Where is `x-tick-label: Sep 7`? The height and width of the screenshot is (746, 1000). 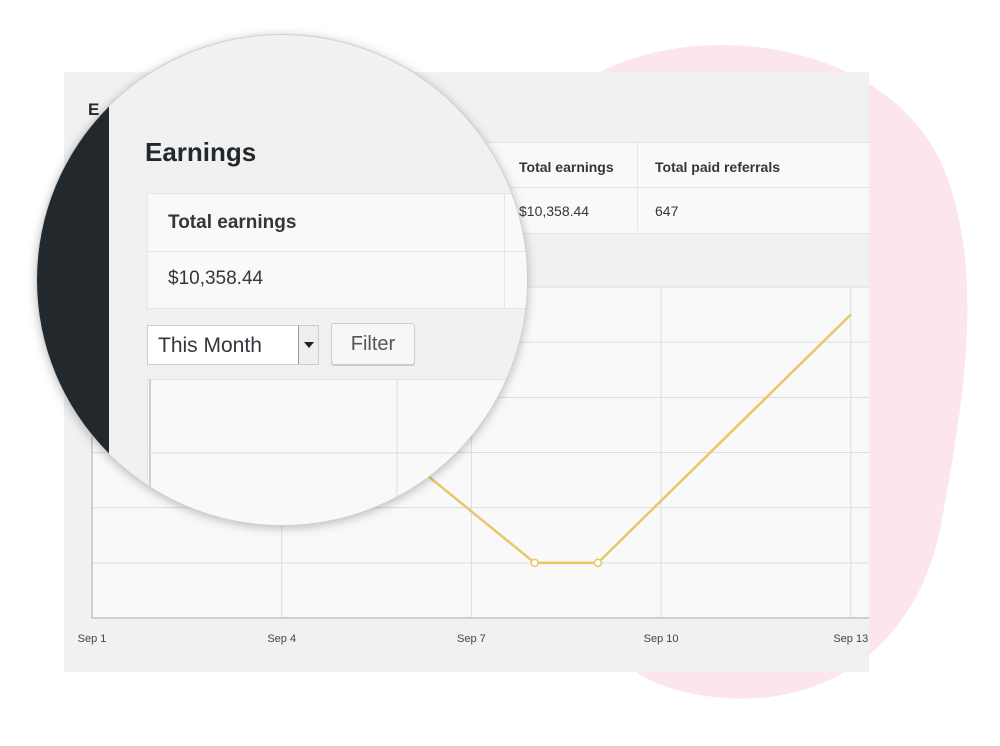 x-tick-label: Sep 7 is located at coordinates (471, 639).